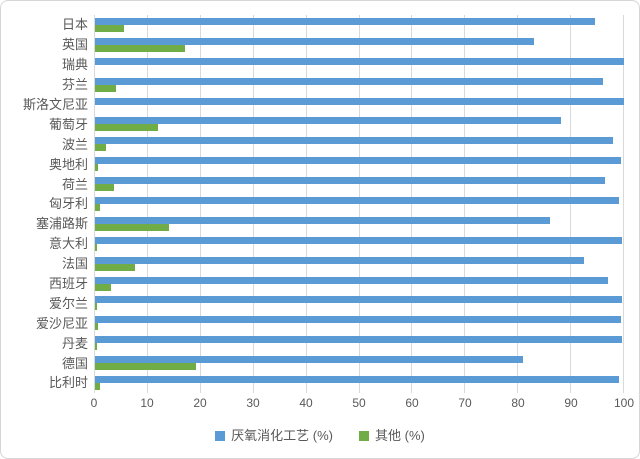 The image size is (640, 459). What do you see at coordinates (68, 383) in the screenshot?
I see `category-label: 比利时` at bounding box center [68, 383].